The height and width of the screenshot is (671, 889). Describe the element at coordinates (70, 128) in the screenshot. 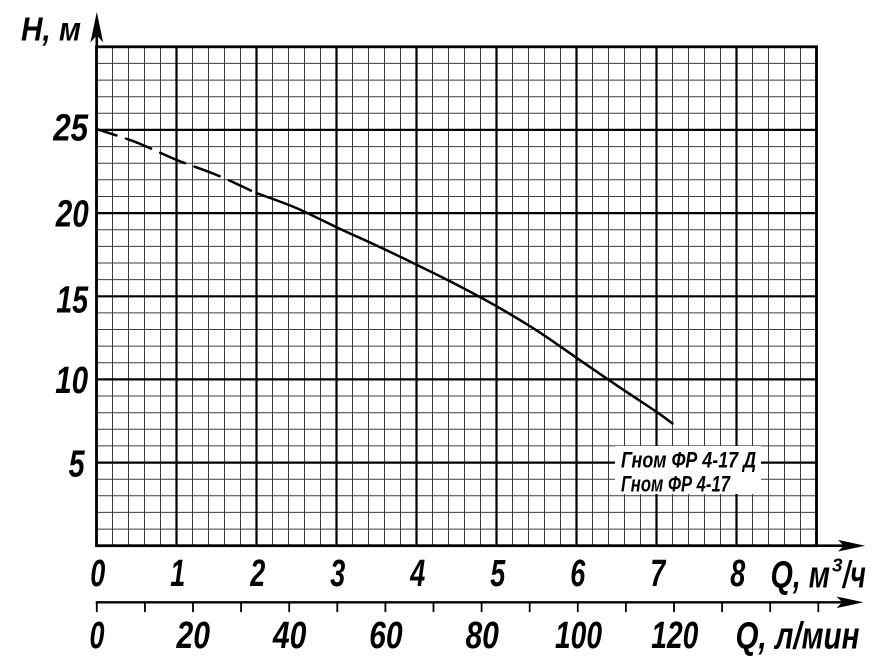

I see `svg-text: 25` at that location.